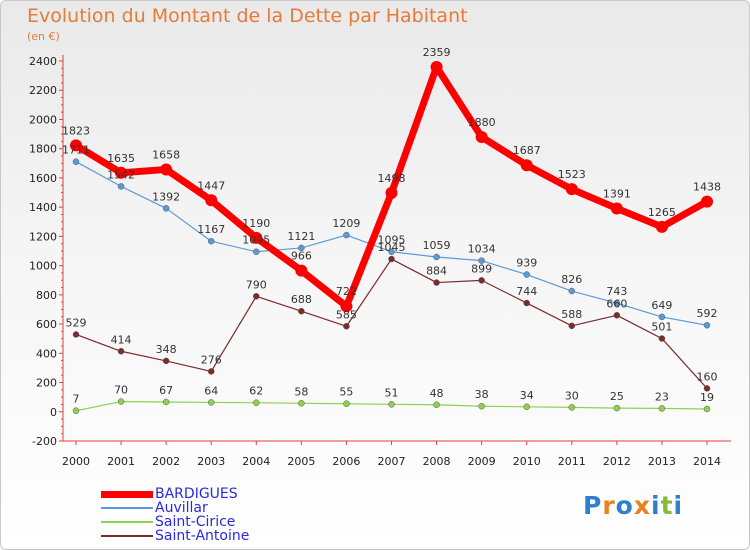 This screenshot has width=750, height=550. What do you see at coordinates (346, 392) in the screenshot?
I see `data-label: 55` at bounding box center [346, 392].